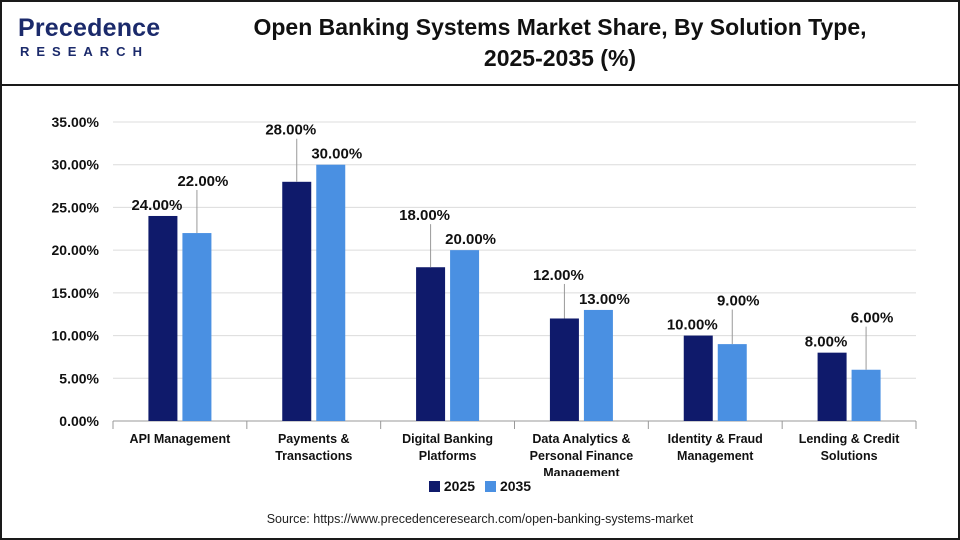 The image size is (960, 540). Describe the element at coordinates (850, 439) in the screenshot. I see `x-category-label: Lending & Credit` at that location.